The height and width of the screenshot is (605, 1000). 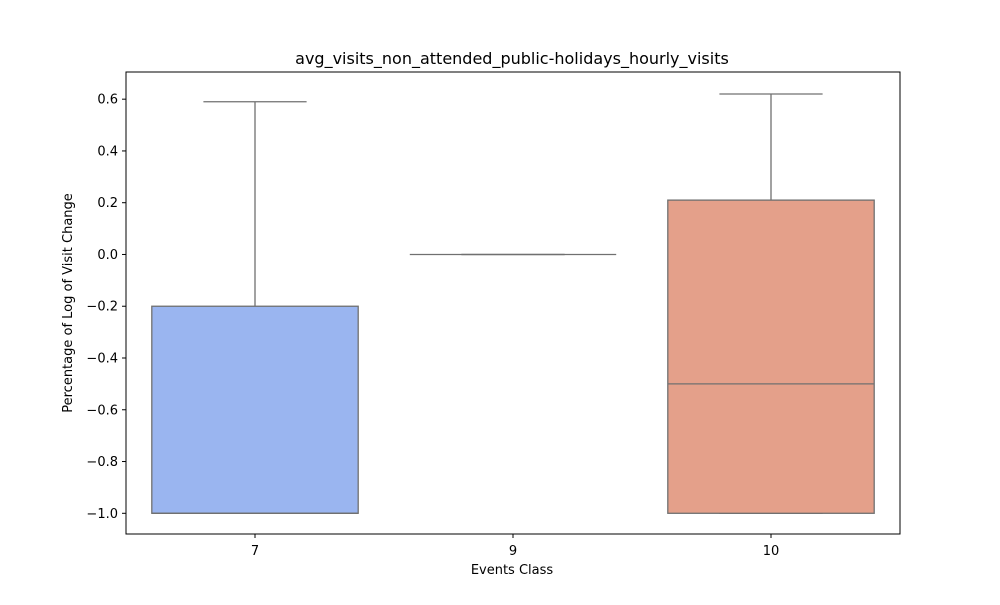 I want to click on y-tick-label: −0.4, so click(x=102, y=359).